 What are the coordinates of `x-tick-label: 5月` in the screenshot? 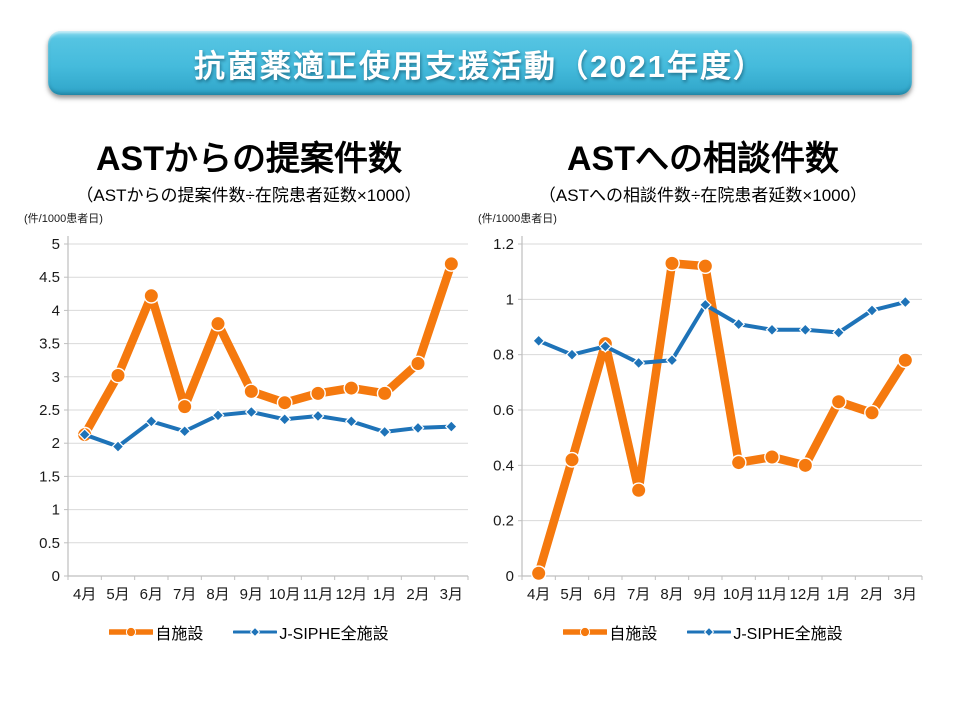 It's located at (117, 594).